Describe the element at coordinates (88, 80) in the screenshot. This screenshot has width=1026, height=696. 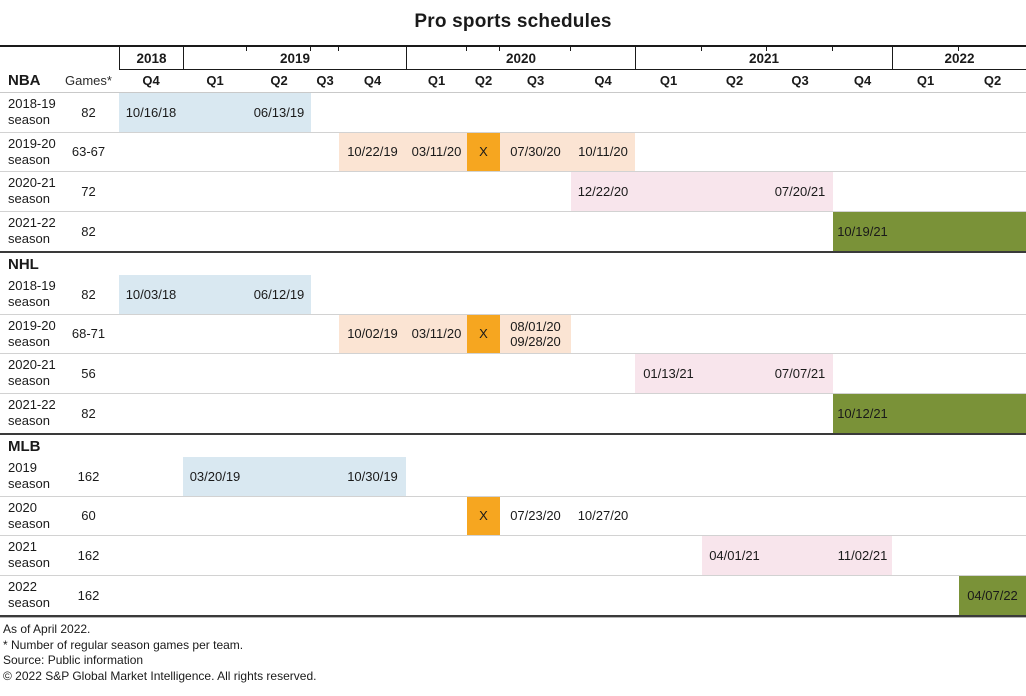
I see `games-column-header: Games*` at that location.